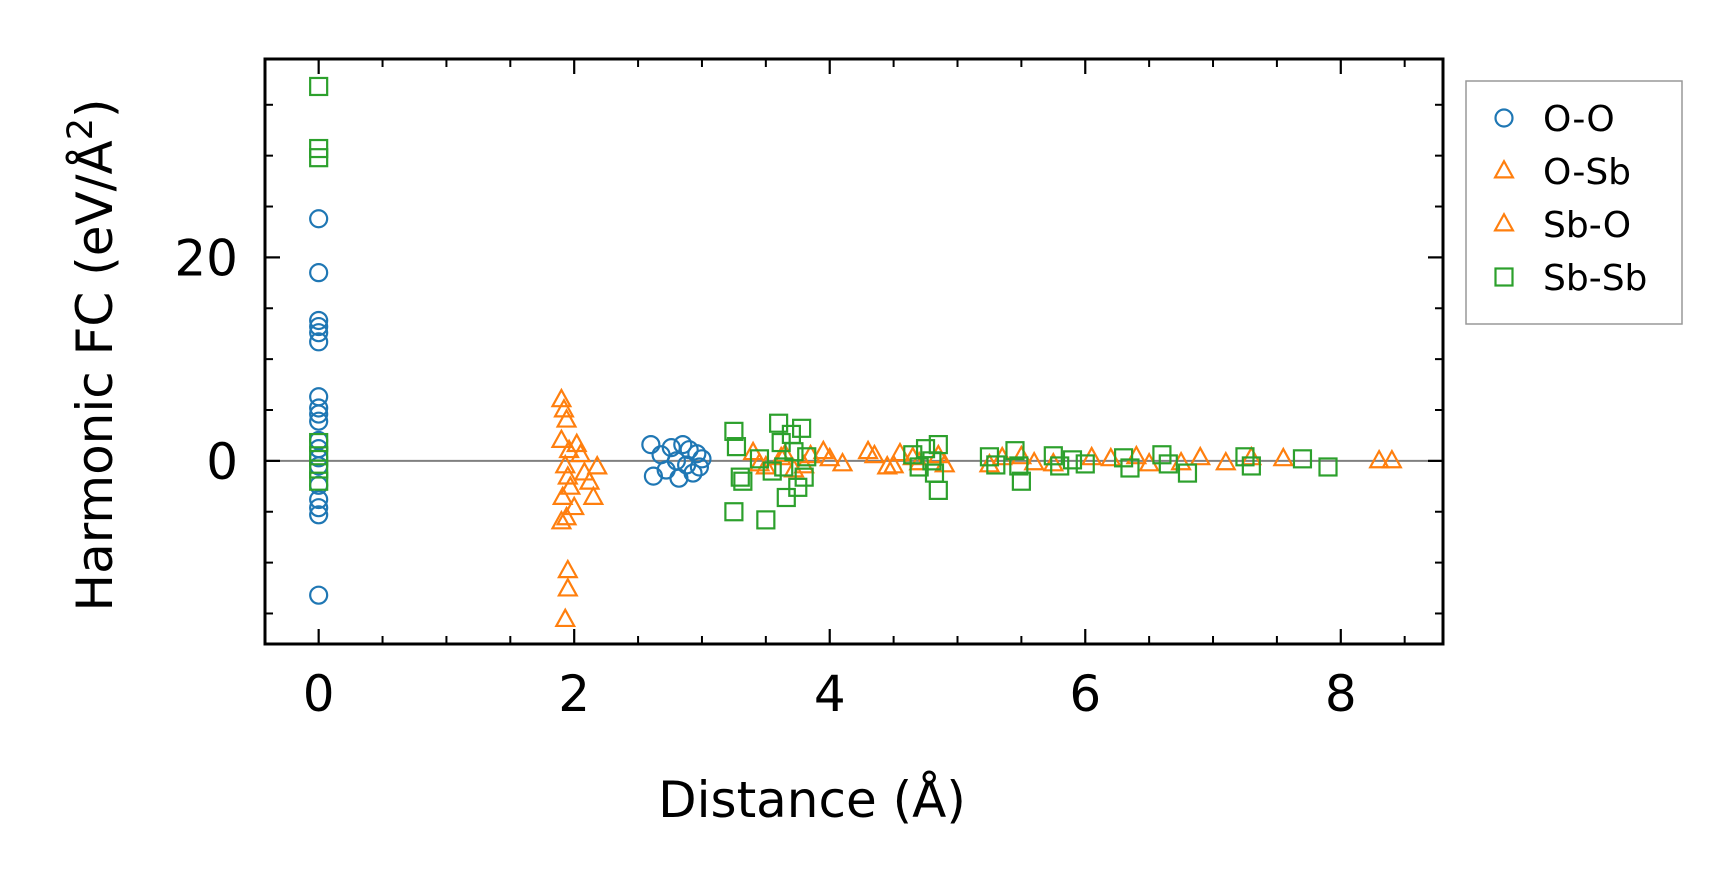  I want to click on legend-marker-o-o, so click(1504, 118).